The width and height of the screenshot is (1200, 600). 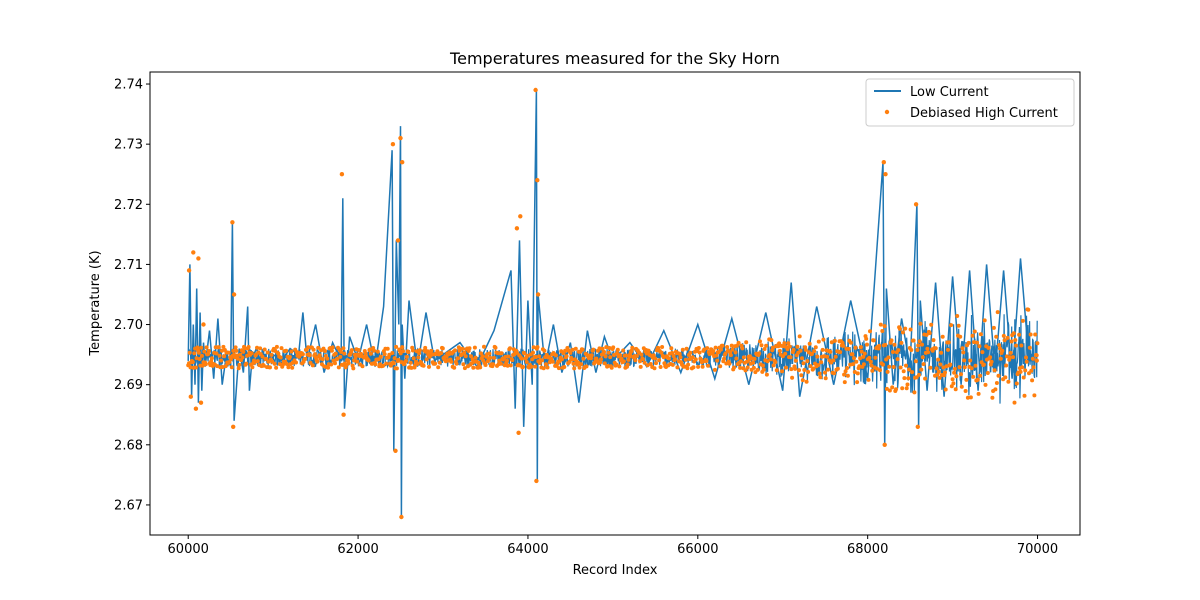 What do you see at coordinates (615, 570) in the screenshot?
I see `x-axis-label: Record Index` at bounding box center [615, 570].